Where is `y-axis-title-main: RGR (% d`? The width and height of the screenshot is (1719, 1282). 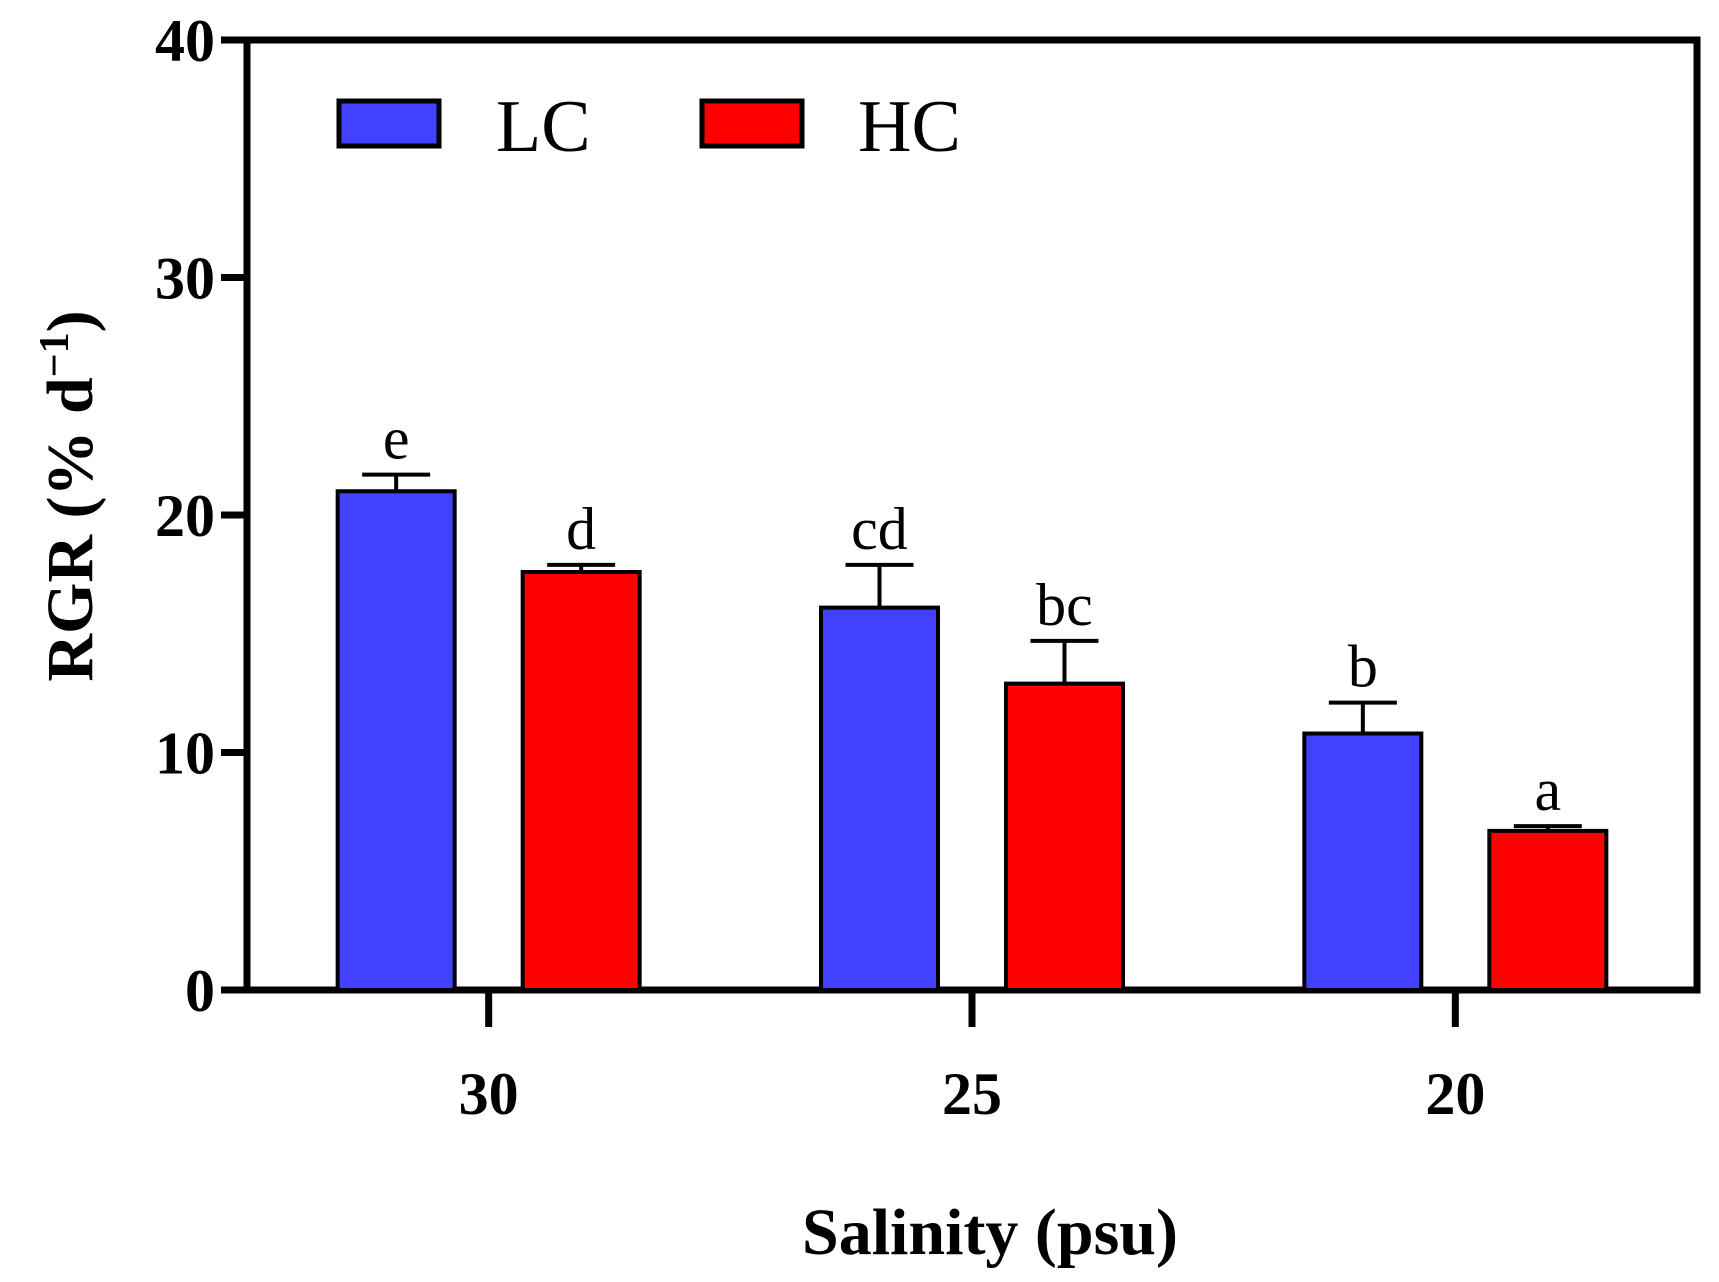
y-axis-title-main: RGR (% d is located at coordinates (70, 529).